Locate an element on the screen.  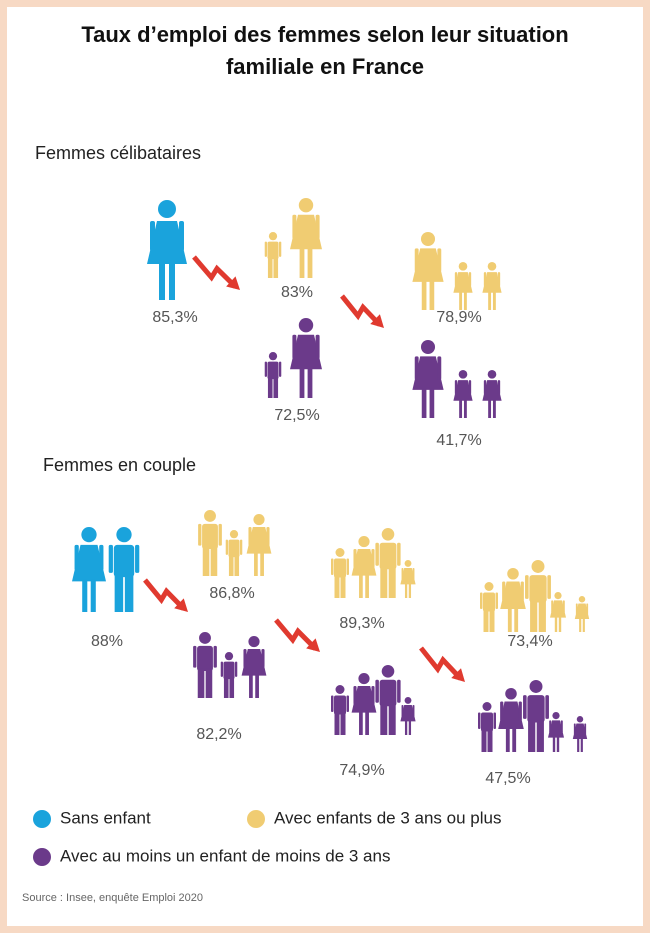
rate-label: 85,3% is located at coordinates (174, 317).